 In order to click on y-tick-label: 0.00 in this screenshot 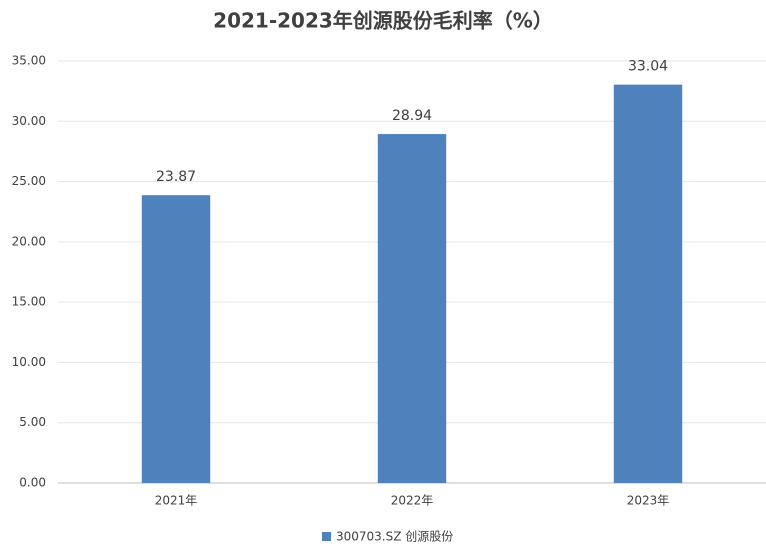, I will do `click(32, 483)`.